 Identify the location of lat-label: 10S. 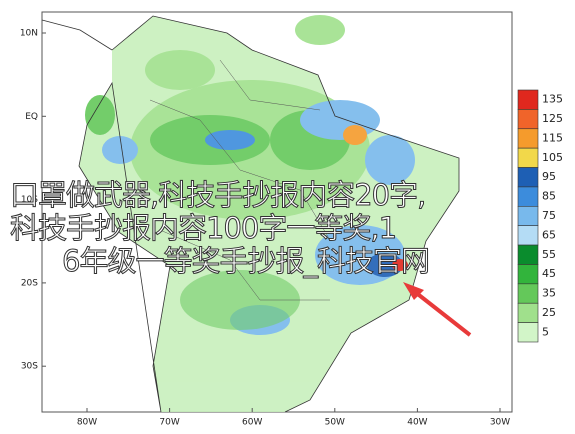
(29, 200).